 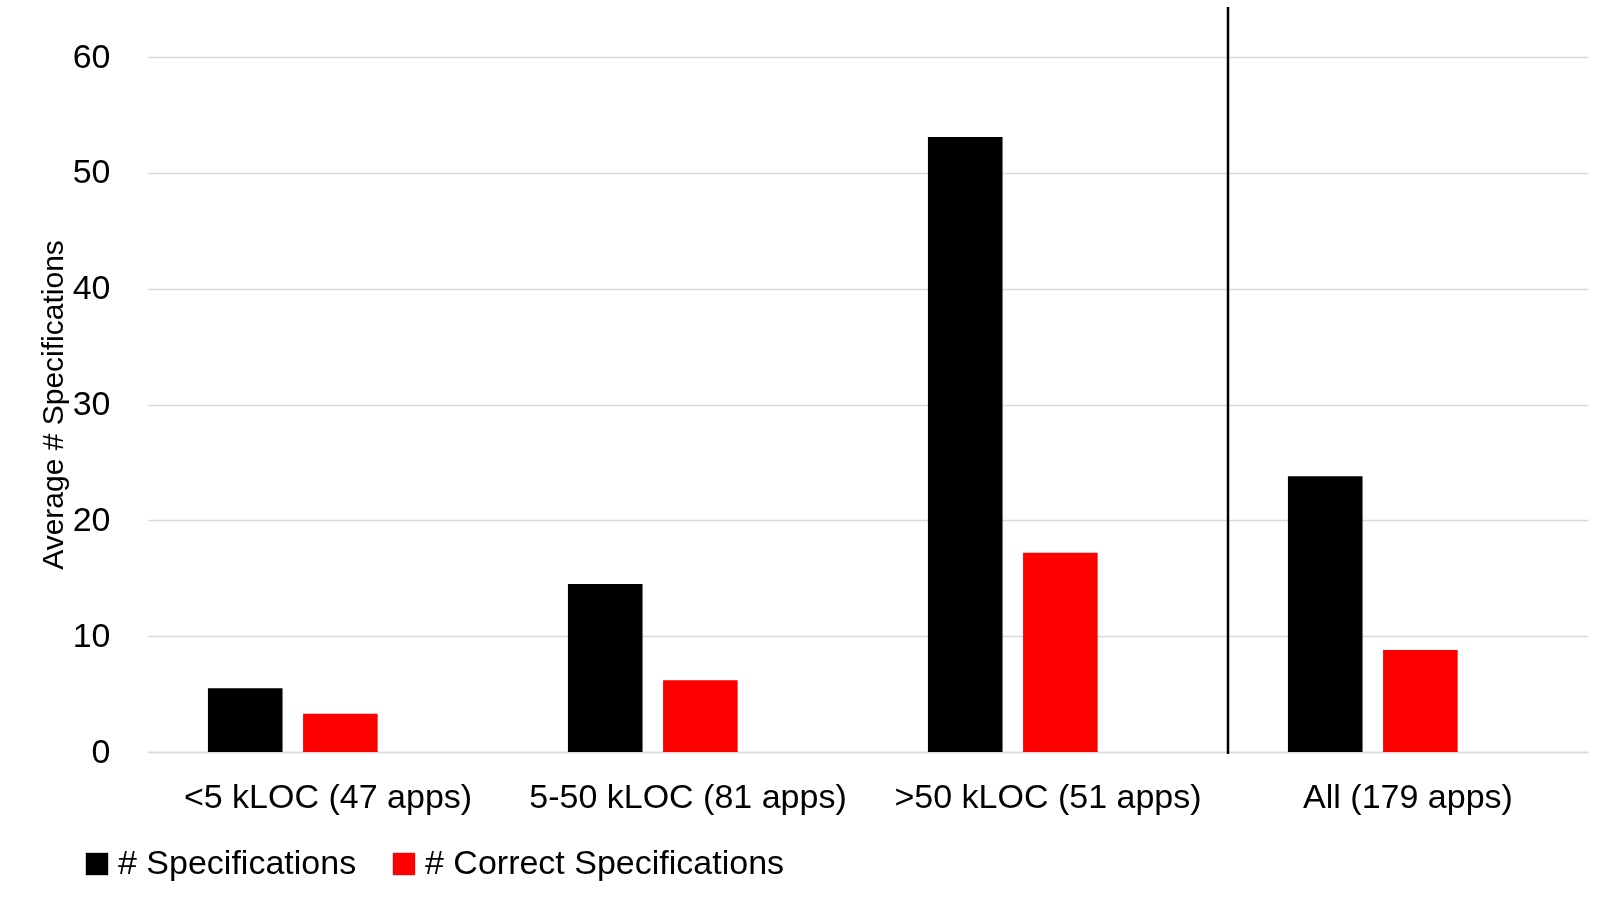 What do you see at coordinates (237, 862) in the screenshot?
I see `legend-label: # Specifications` at bounding box center [237, 862].